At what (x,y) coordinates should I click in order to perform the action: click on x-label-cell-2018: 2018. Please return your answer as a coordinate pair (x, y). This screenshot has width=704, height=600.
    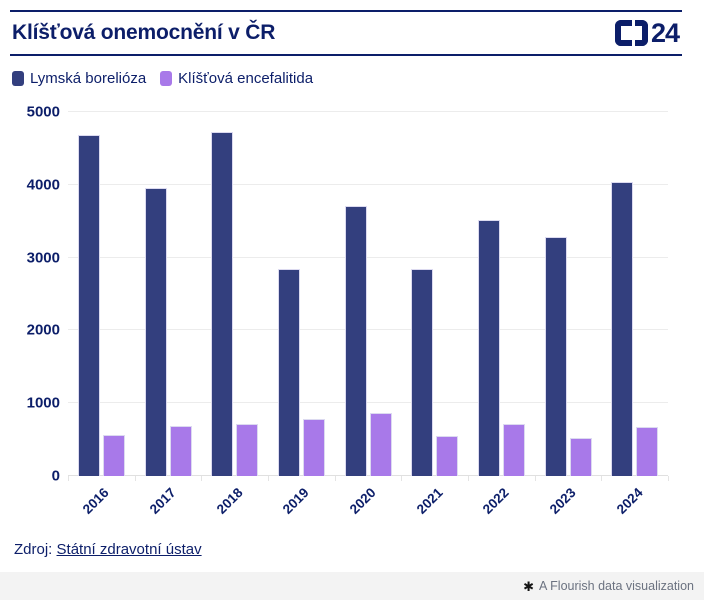
    Looking at the image, I should click on (234, 501).